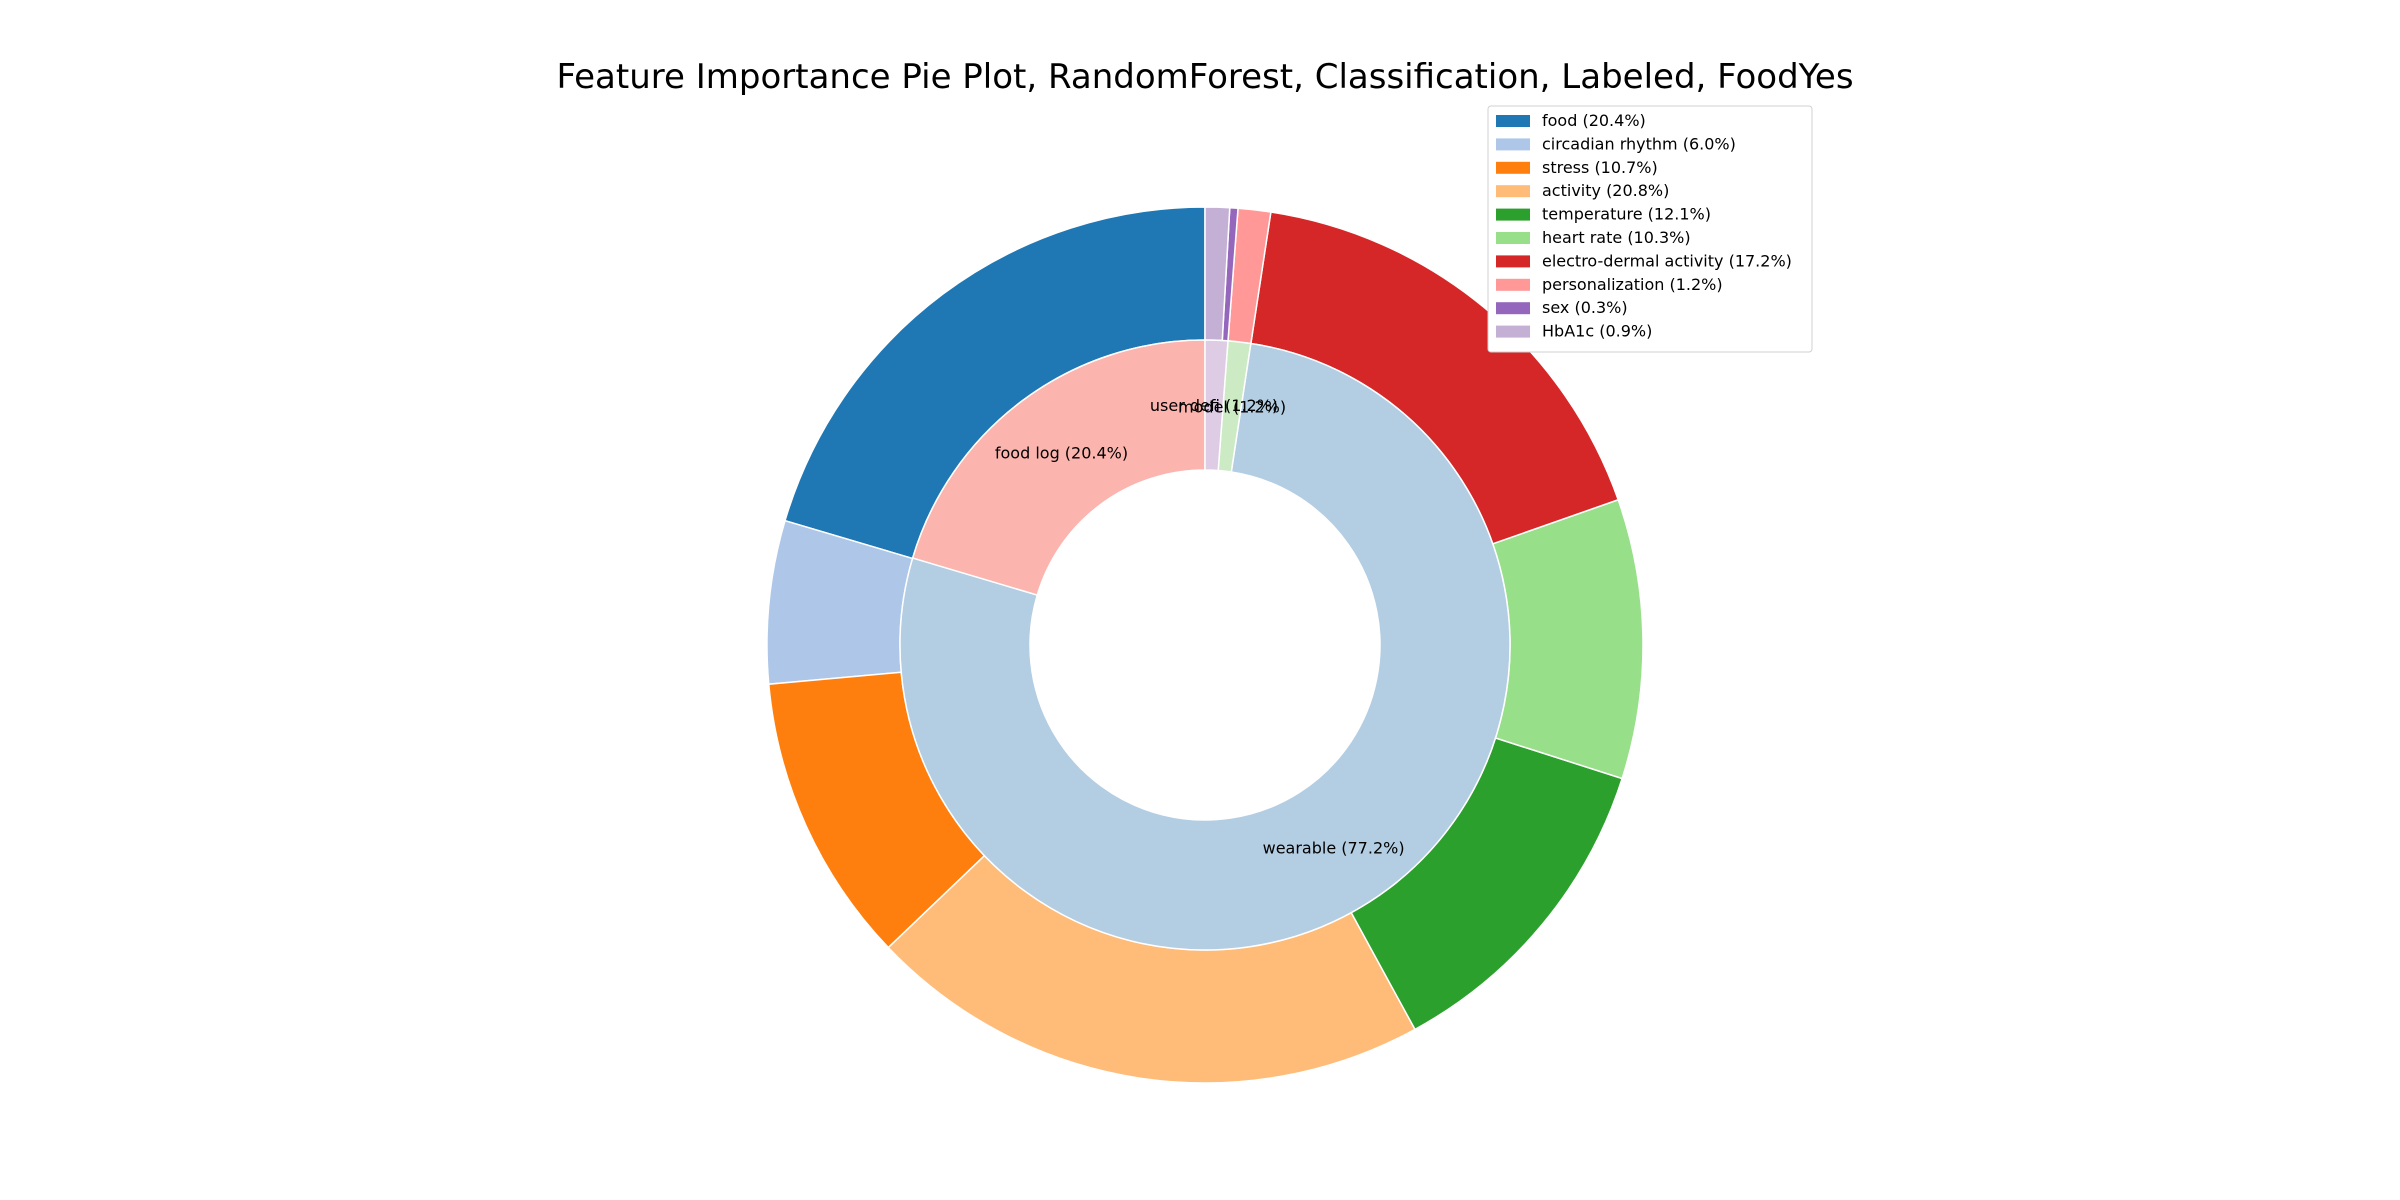 This screenshot has width=2400, height=1200. I want to click on legend-swatch-heart-rate, so click(1513, 238).